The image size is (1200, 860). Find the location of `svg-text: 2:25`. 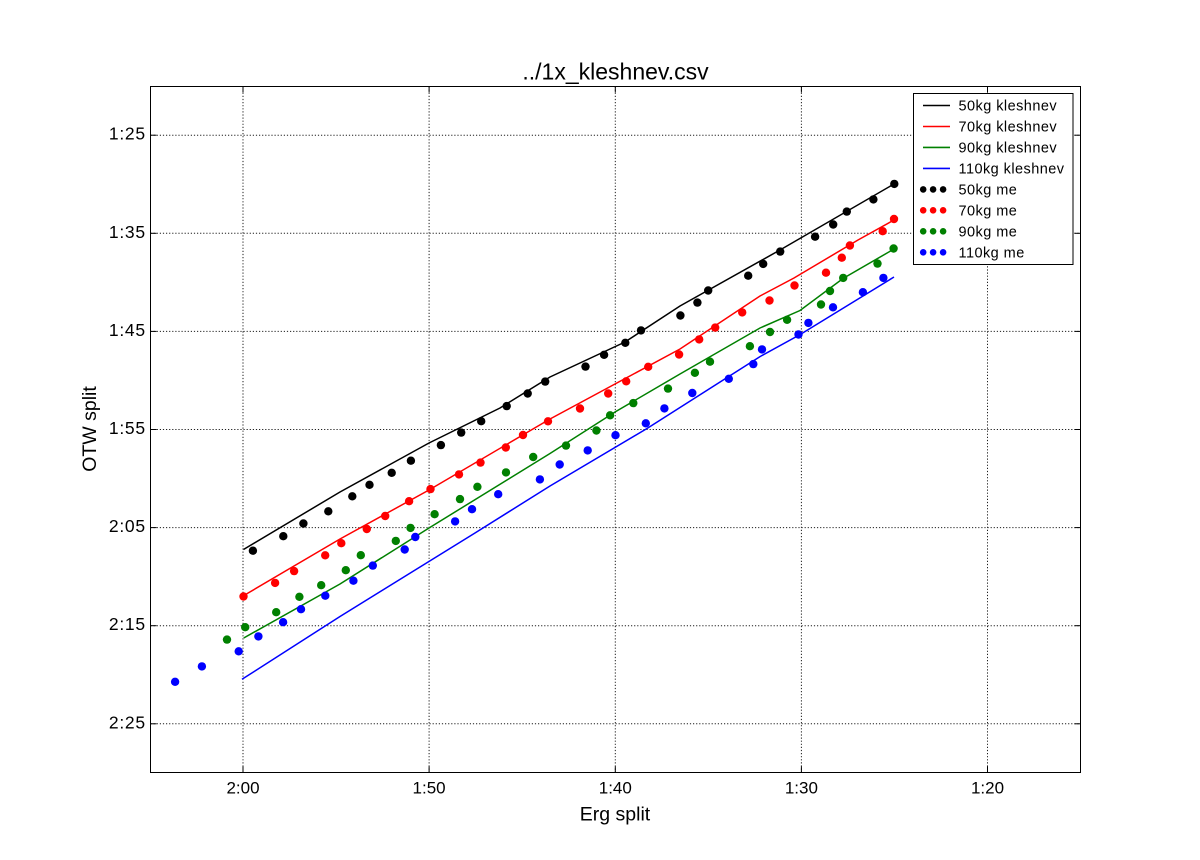

svg-text: 2:25 is located at coordinates (127, 722).